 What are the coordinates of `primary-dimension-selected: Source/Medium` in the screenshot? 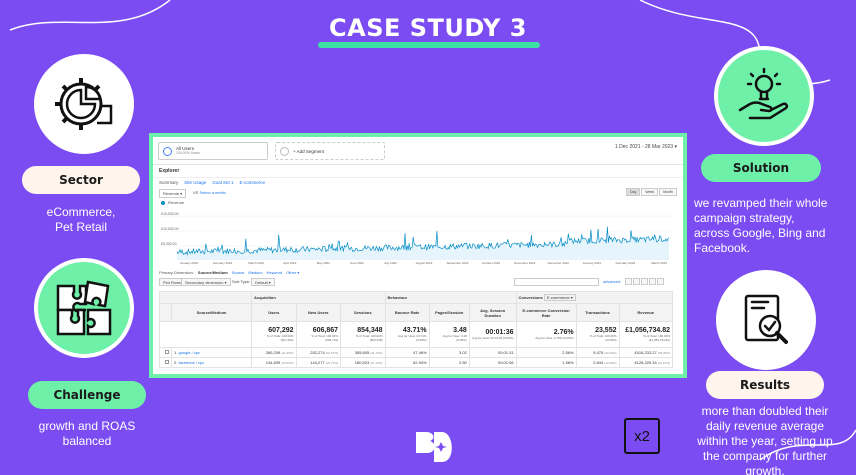 It's located at (212, 272).